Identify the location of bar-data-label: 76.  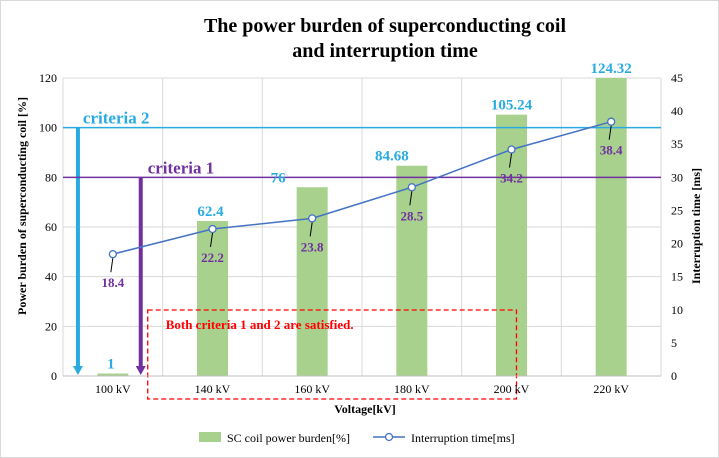
(279, 178).